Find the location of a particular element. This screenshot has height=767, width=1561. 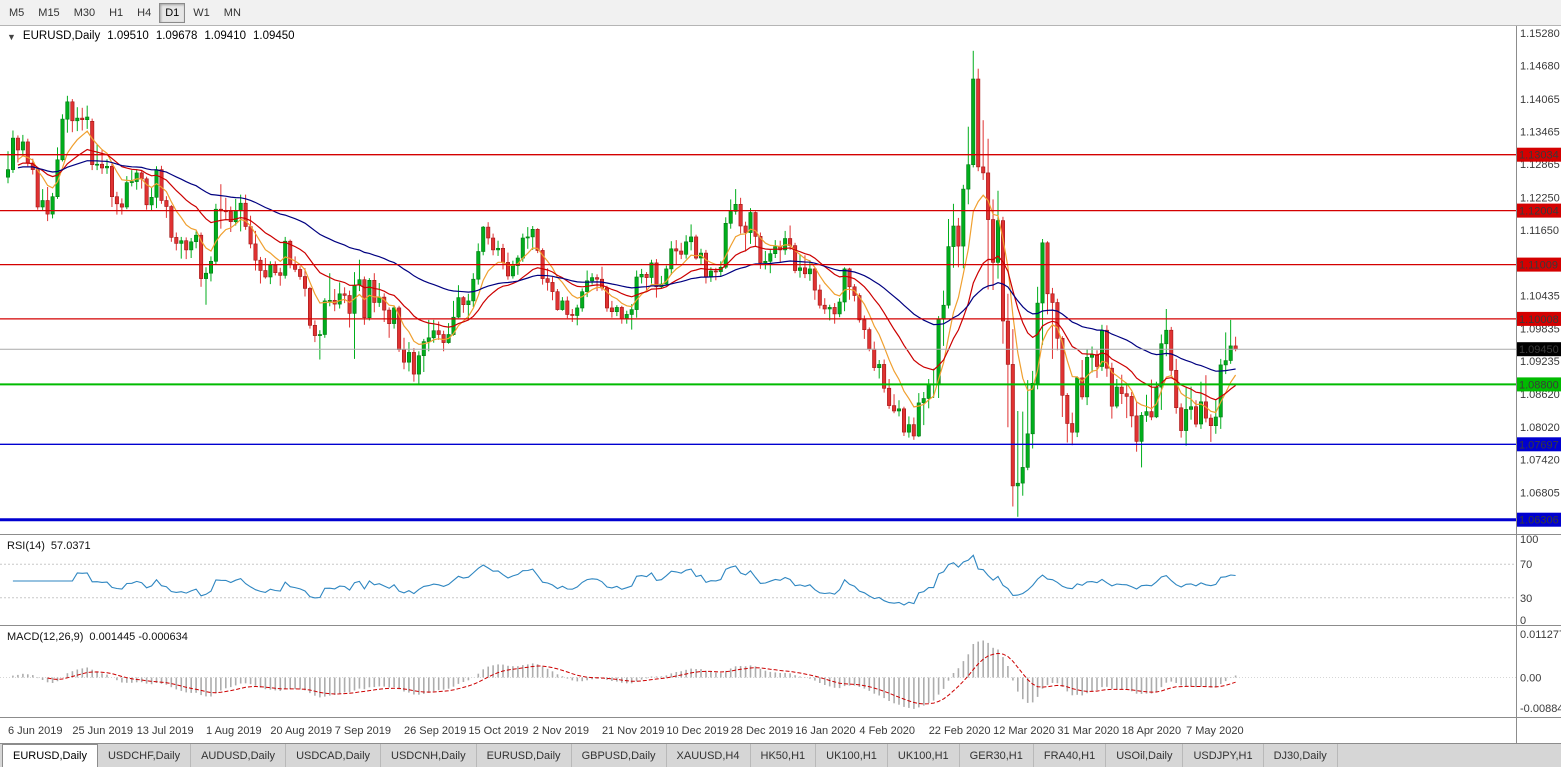

svg-text: 1.12004 is located at coordinates (1539, 212).